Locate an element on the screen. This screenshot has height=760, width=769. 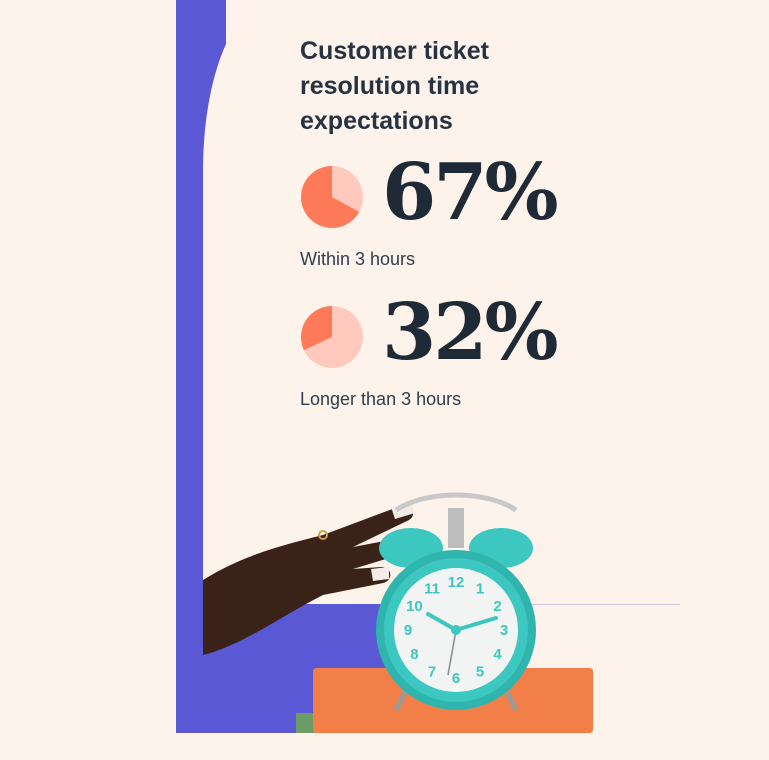
book-edge is located at coordinates (306, 723).